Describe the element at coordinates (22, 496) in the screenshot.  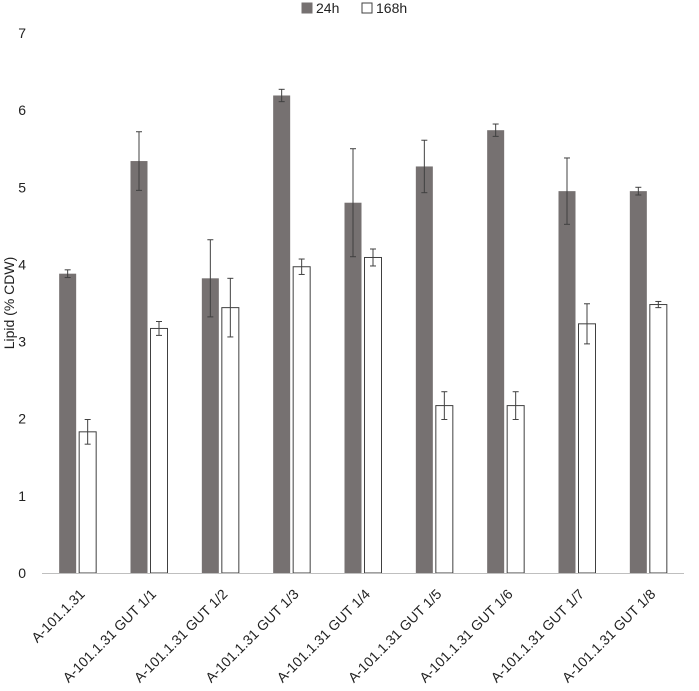
I see `y-tick-label: 1` at that location.